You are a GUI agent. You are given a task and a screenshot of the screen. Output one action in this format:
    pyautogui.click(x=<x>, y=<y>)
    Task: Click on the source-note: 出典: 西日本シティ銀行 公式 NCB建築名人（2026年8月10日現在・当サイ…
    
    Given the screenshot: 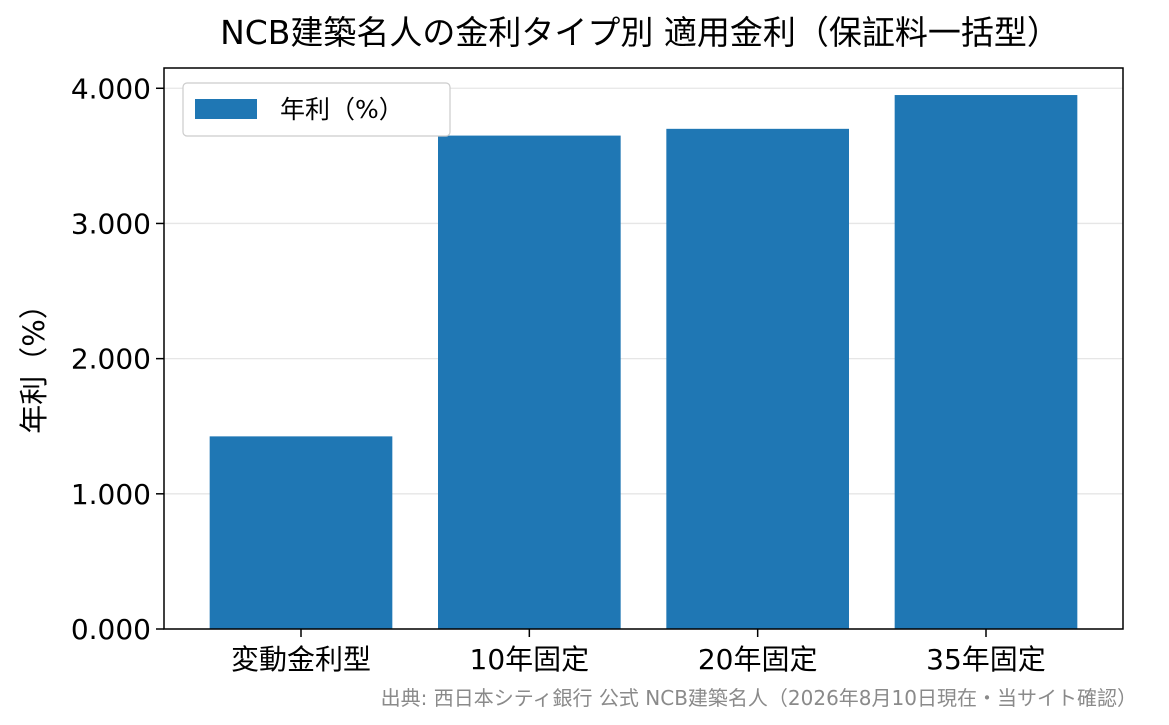 What is the action you would take?
    pyautogui.click(x=759, y=698)
    